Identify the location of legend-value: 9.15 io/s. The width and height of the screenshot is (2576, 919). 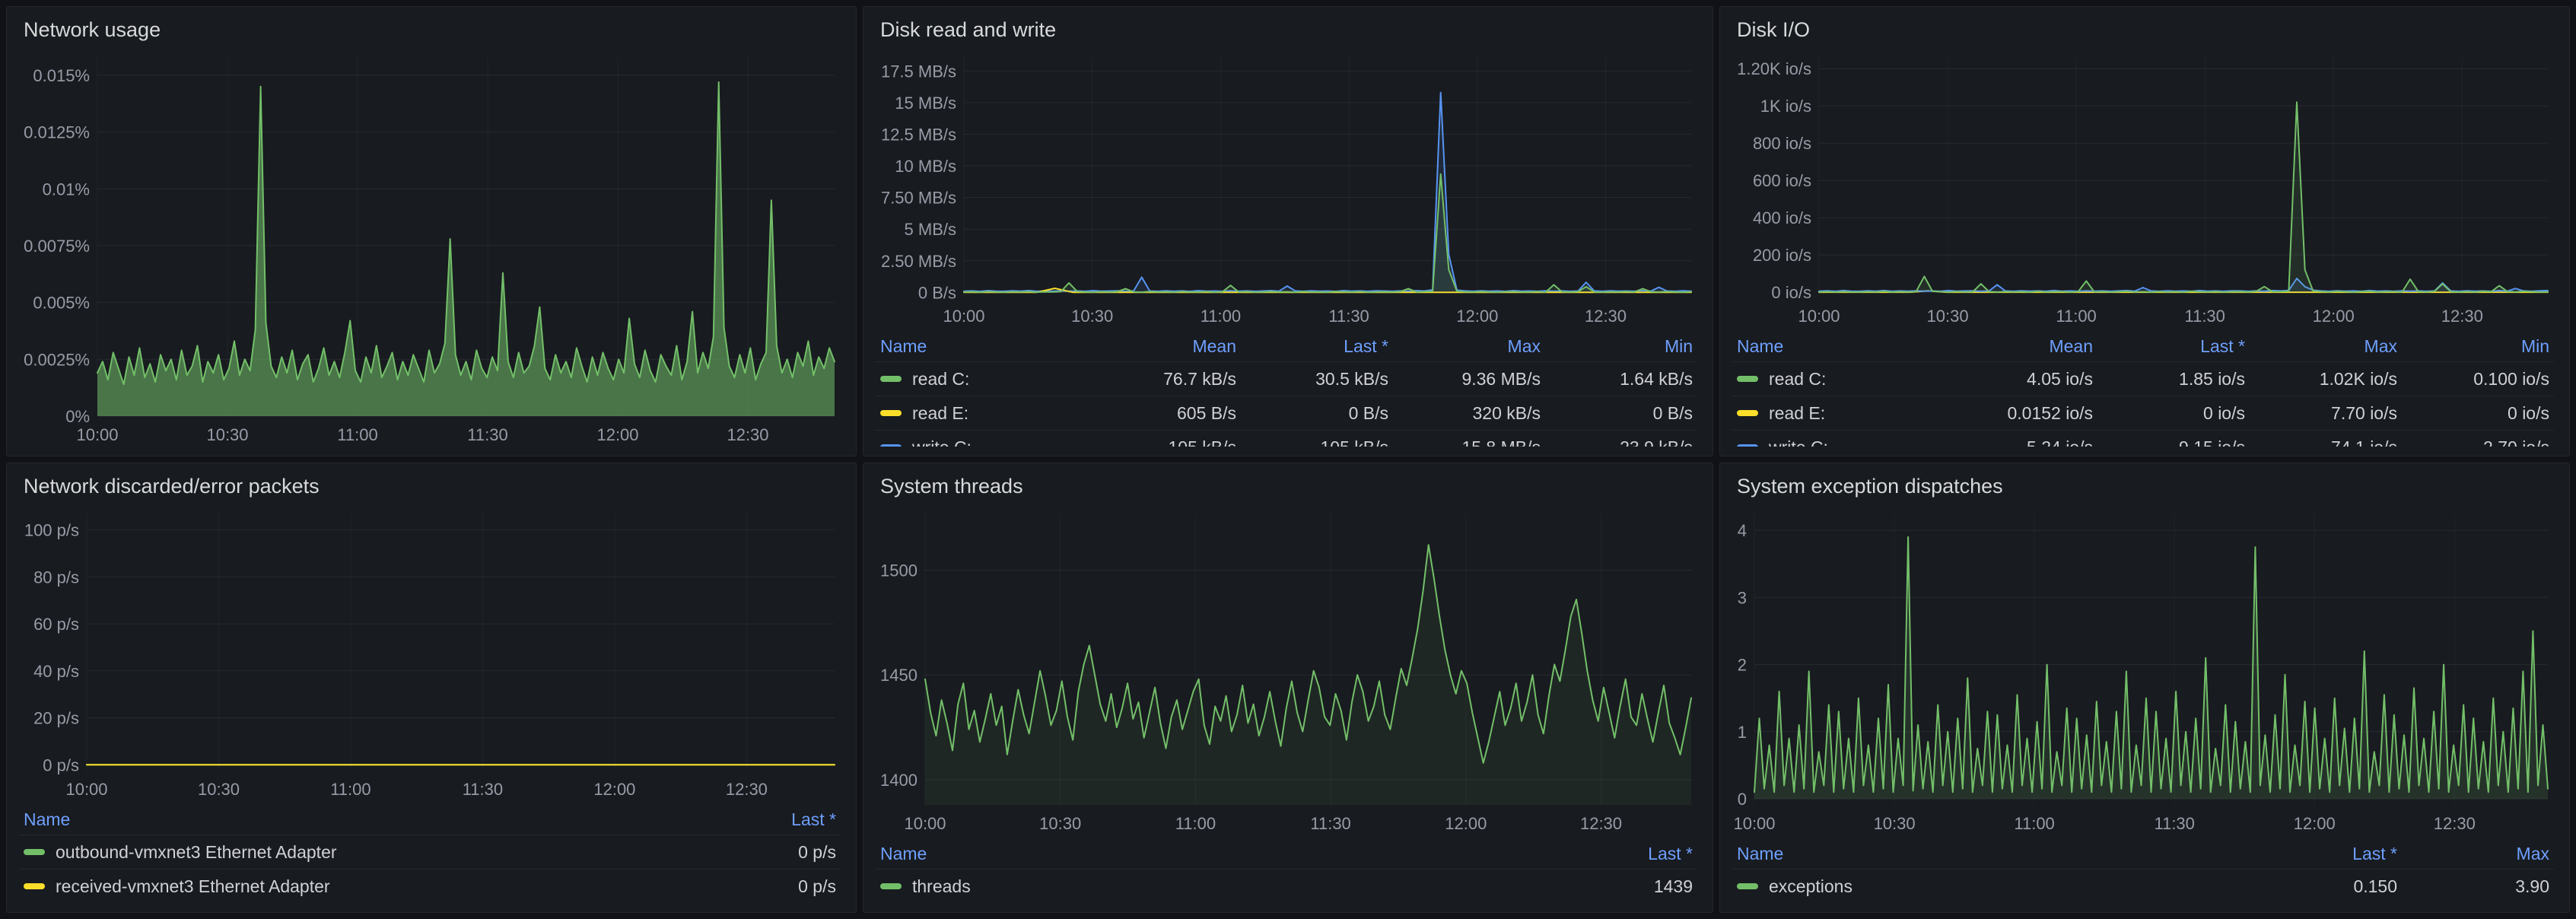
(2169, 442).